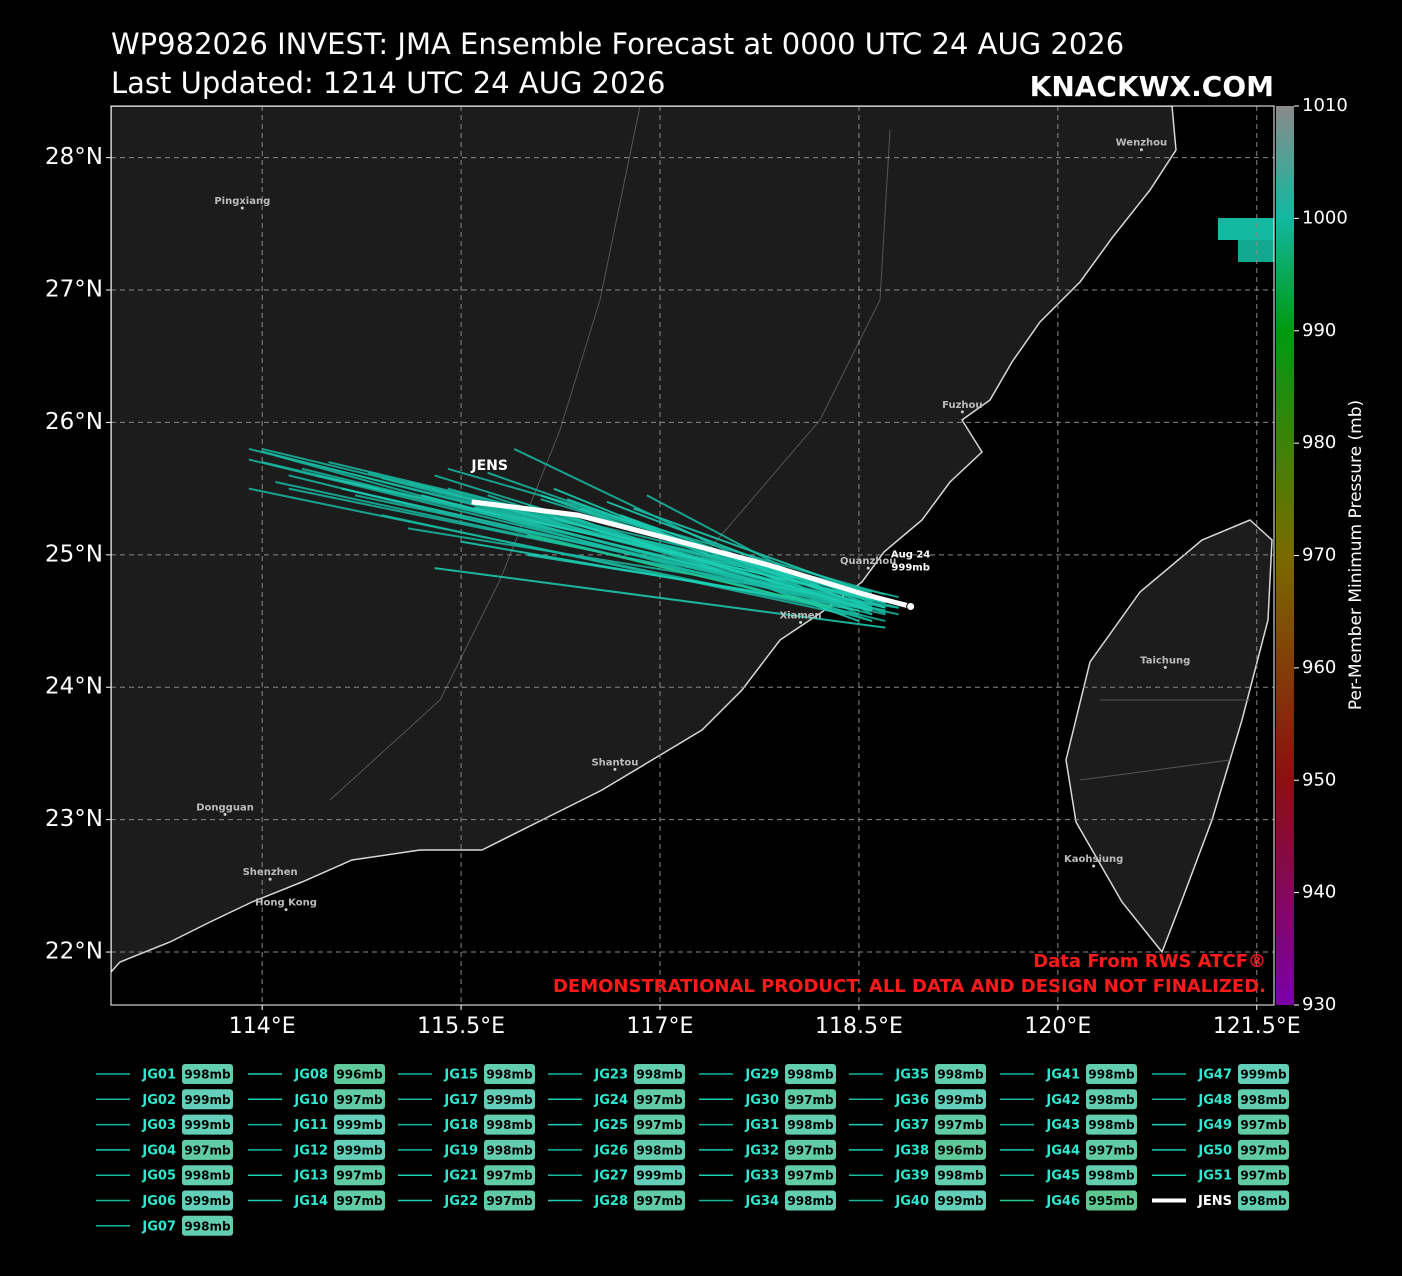 This screenshot has height=1276, width=1402. What do you see at coordinates (158, 1176) in the screenshot?
I see `legend-name: JG05` at bounding box center [158, 1176].